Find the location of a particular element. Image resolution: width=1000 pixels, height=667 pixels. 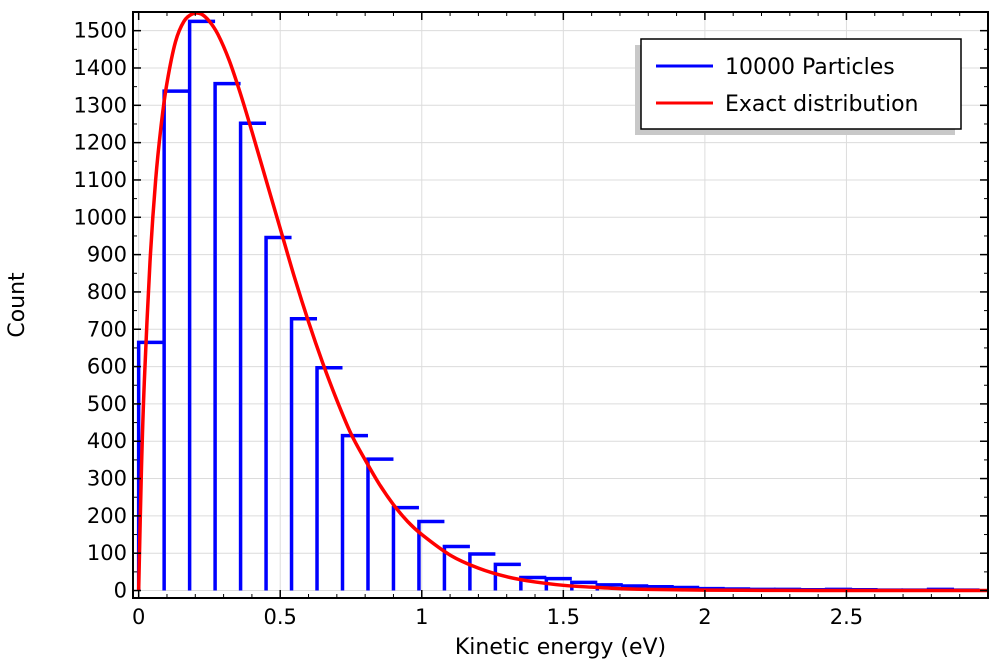

x-tick-label: 0.5 is located at coordinates (280, 617).